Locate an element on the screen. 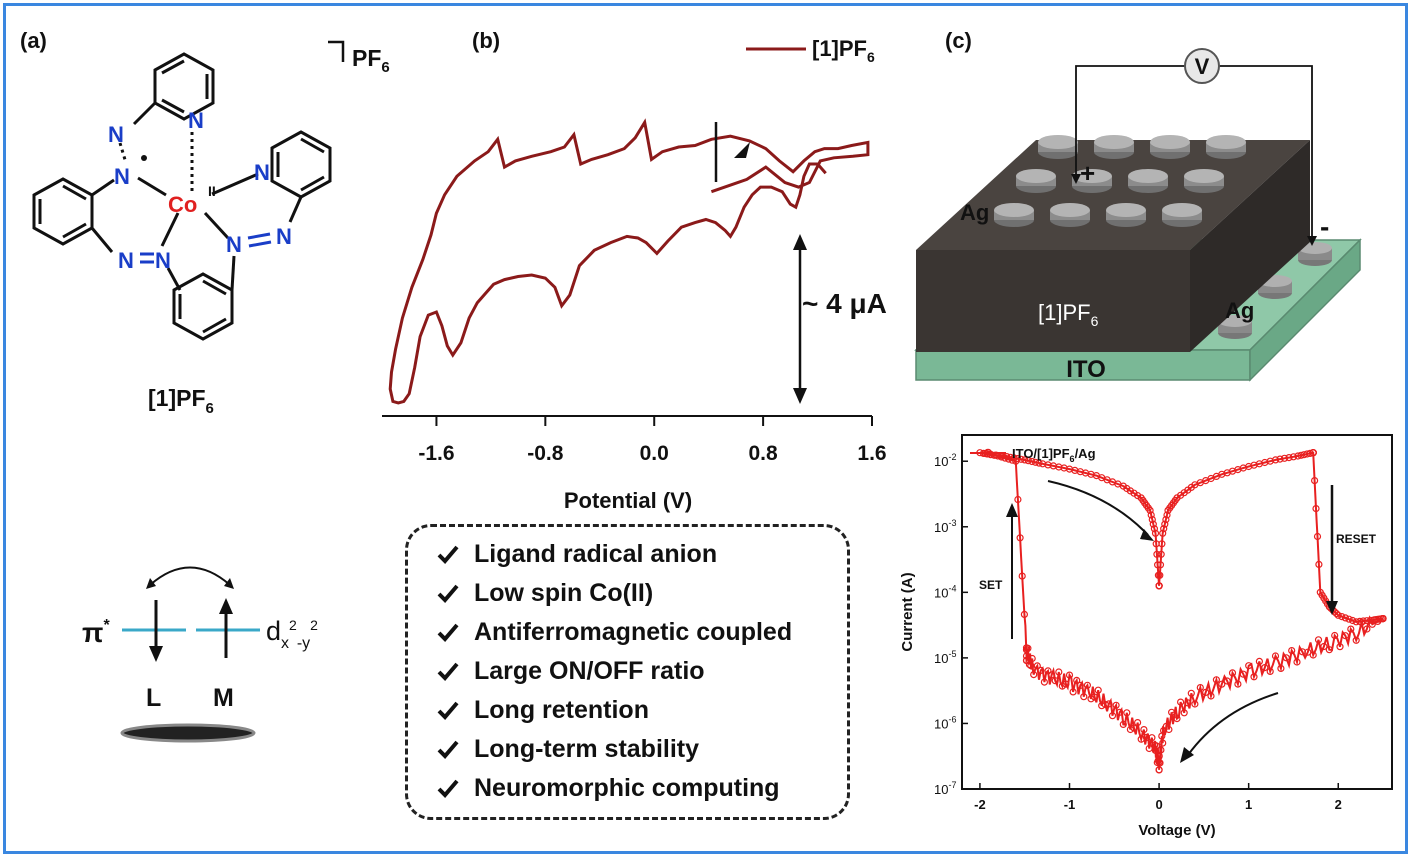  scale-bar-top-arrow is located at coordinates (800, 242).